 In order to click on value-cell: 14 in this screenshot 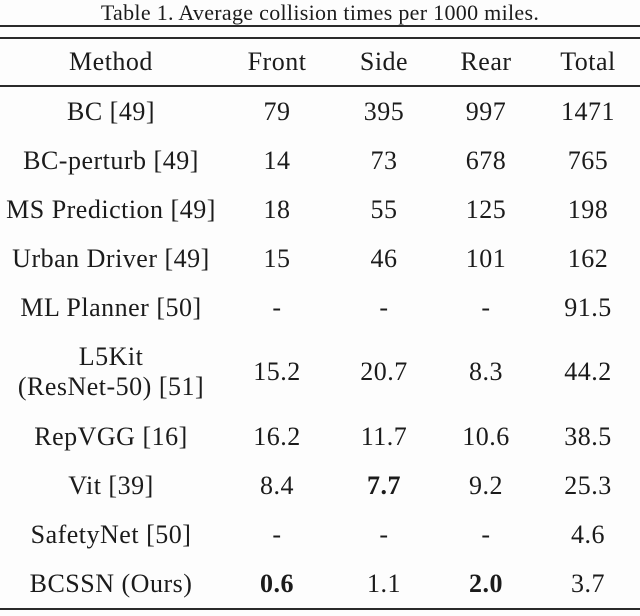, I will do `click(277, 160)`.